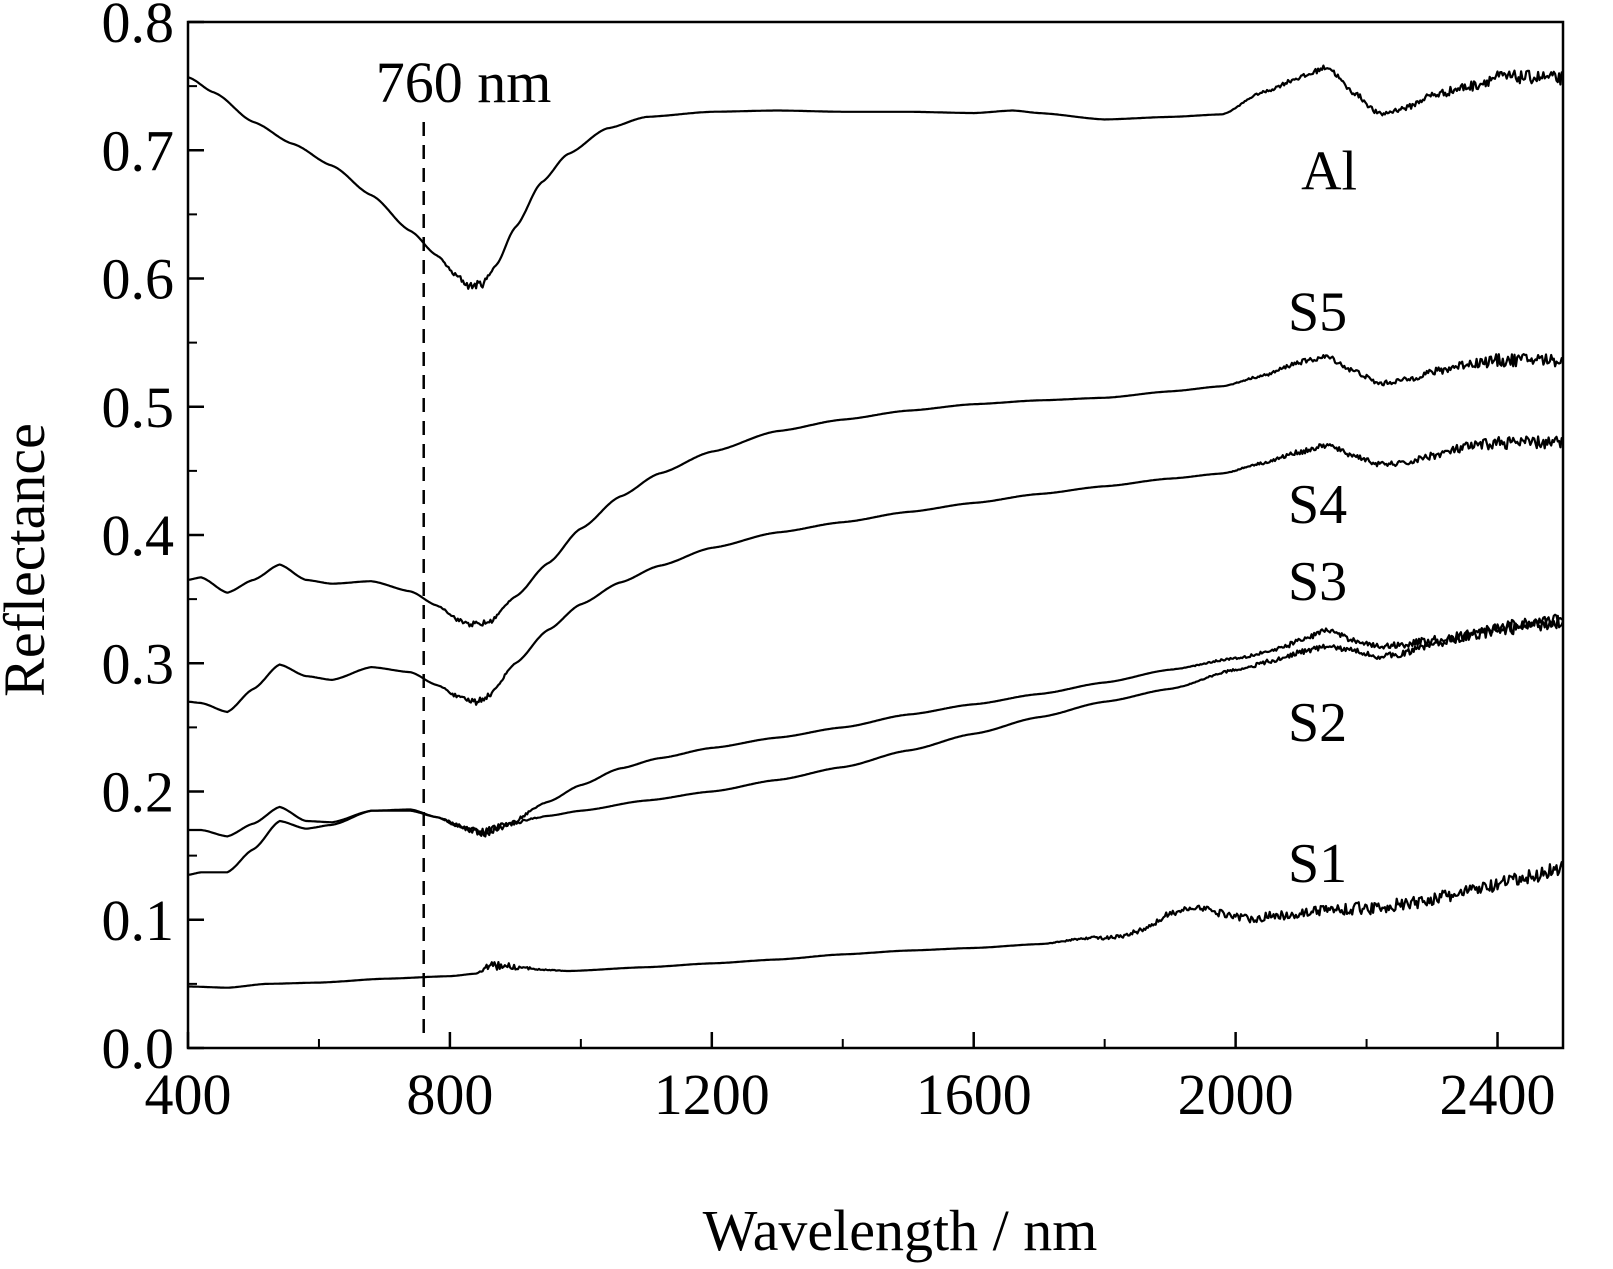 This screenshot has height=1269, width=1613. Describe the element at coordinates (138, 150) in the screenshot. I see `y-tick-label: 0.7` at that location.